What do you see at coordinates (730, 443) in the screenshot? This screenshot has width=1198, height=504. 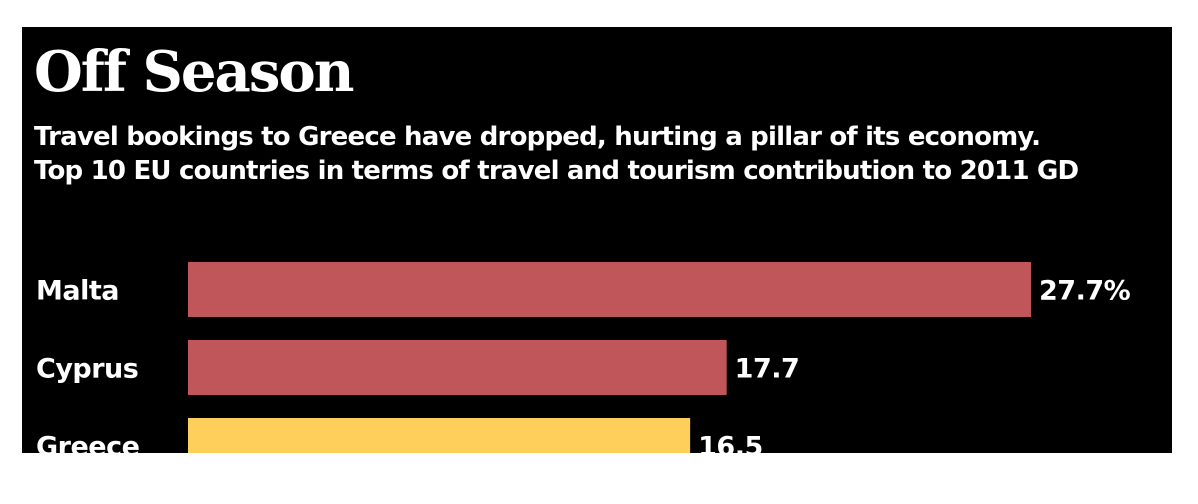 I see `value-label-greece: 16.5` at bounding box center [730, 443].